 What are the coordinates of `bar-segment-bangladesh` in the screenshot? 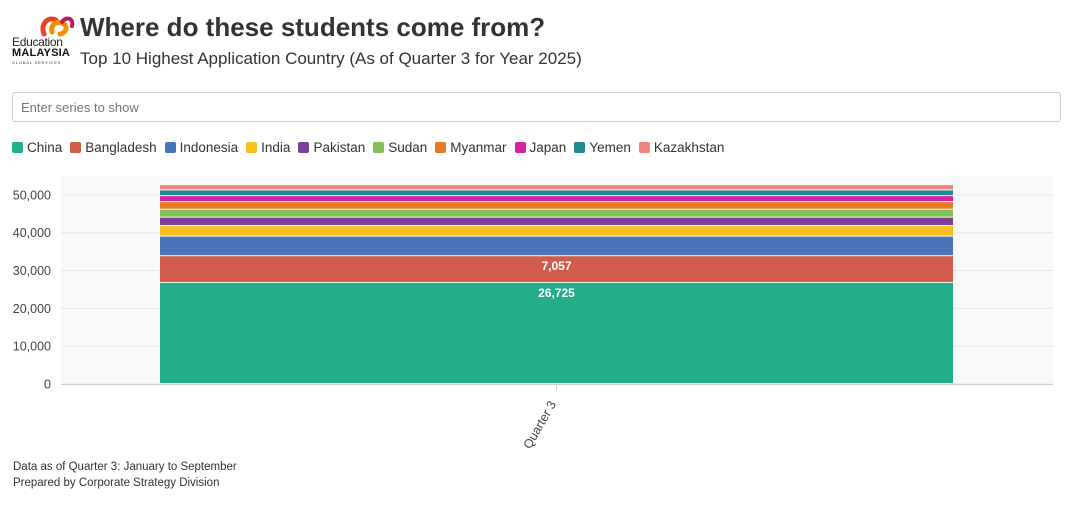 It's located at (556, 269).